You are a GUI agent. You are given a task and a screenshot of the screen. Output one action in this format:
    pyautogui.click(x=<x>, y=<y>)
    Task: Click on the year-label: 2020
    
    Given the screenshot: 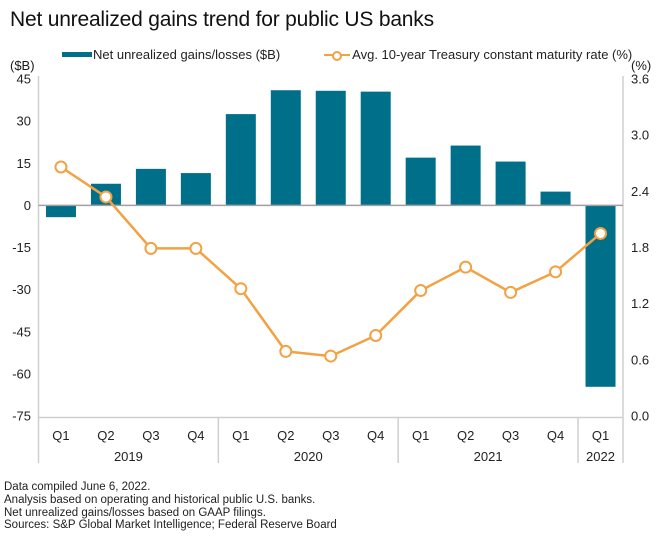 What is the action you would take?
    pyautogui.click(x=308, y=456)
    